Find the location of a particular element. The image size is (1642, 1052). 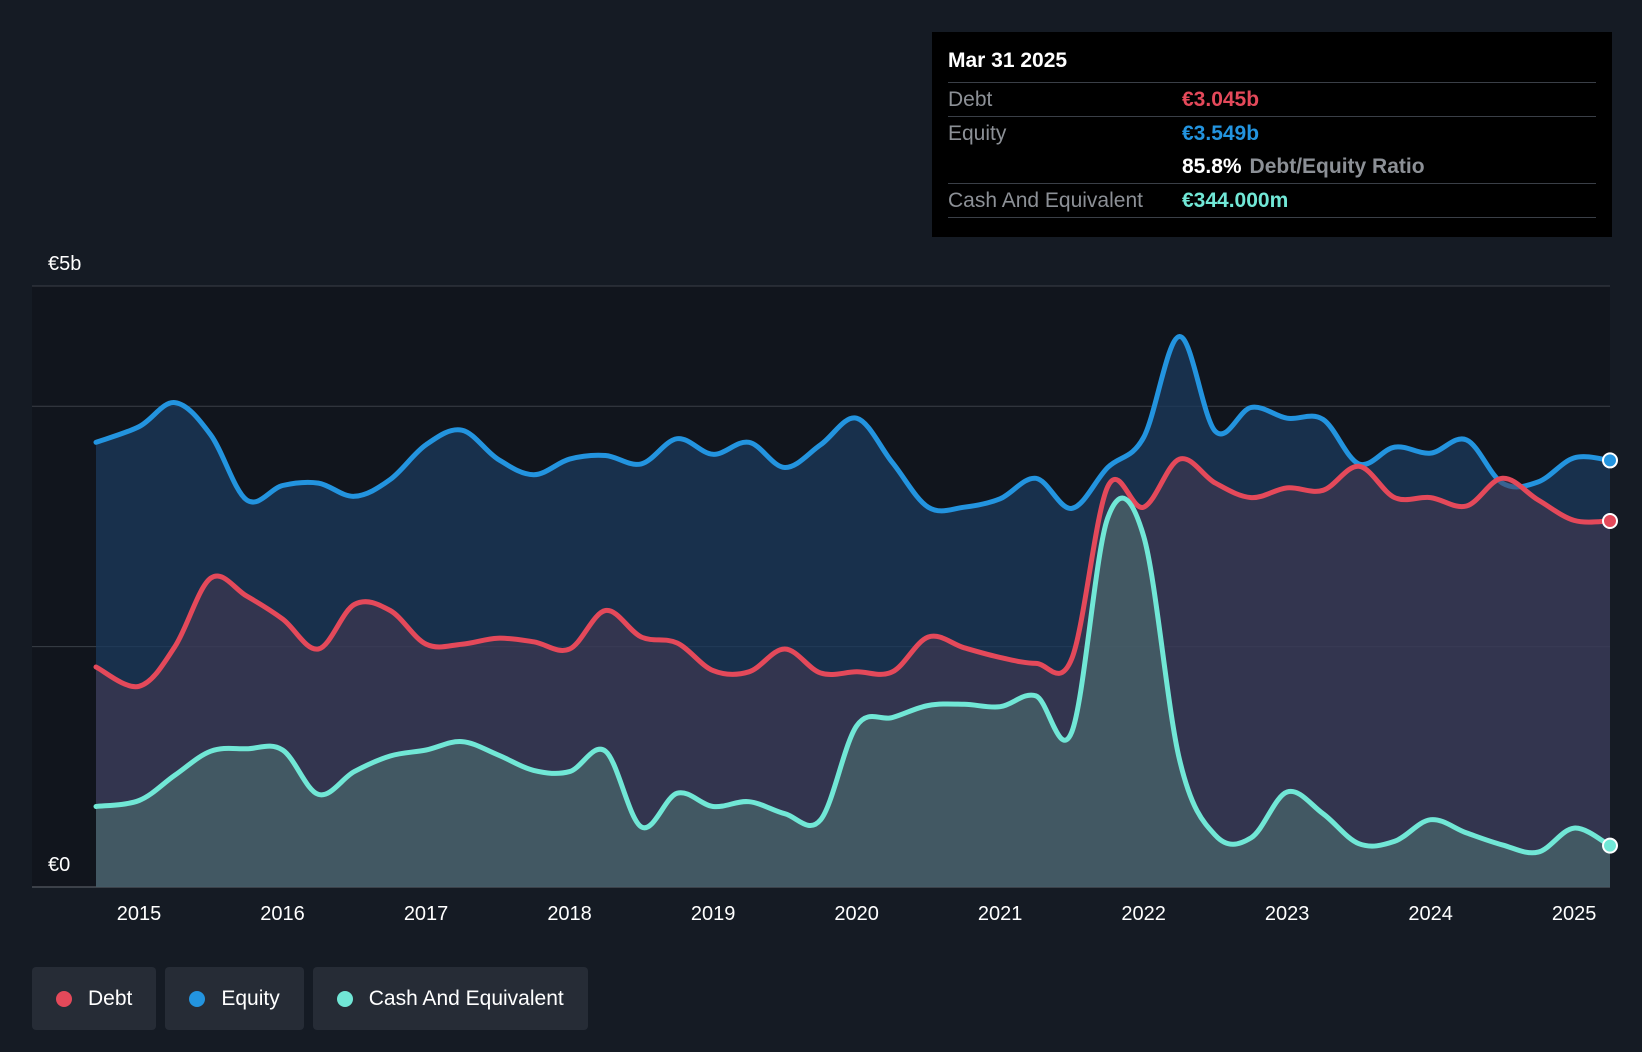

x-tick-label: 2015 is located at coordinates (139, 914).